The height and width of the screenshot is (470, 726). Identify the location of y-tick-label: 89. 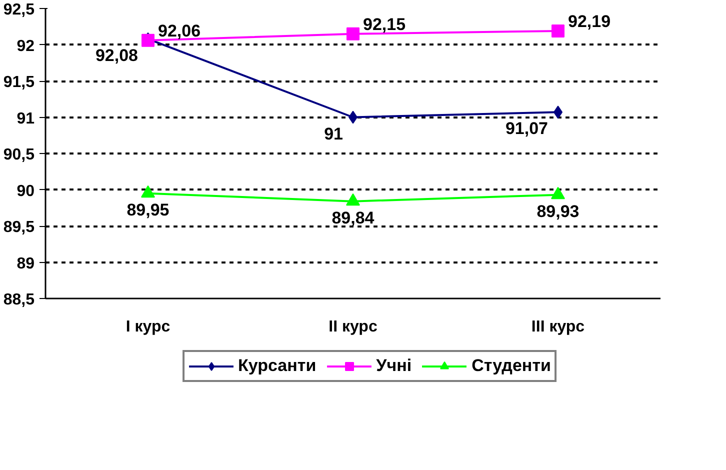
(25, 263).